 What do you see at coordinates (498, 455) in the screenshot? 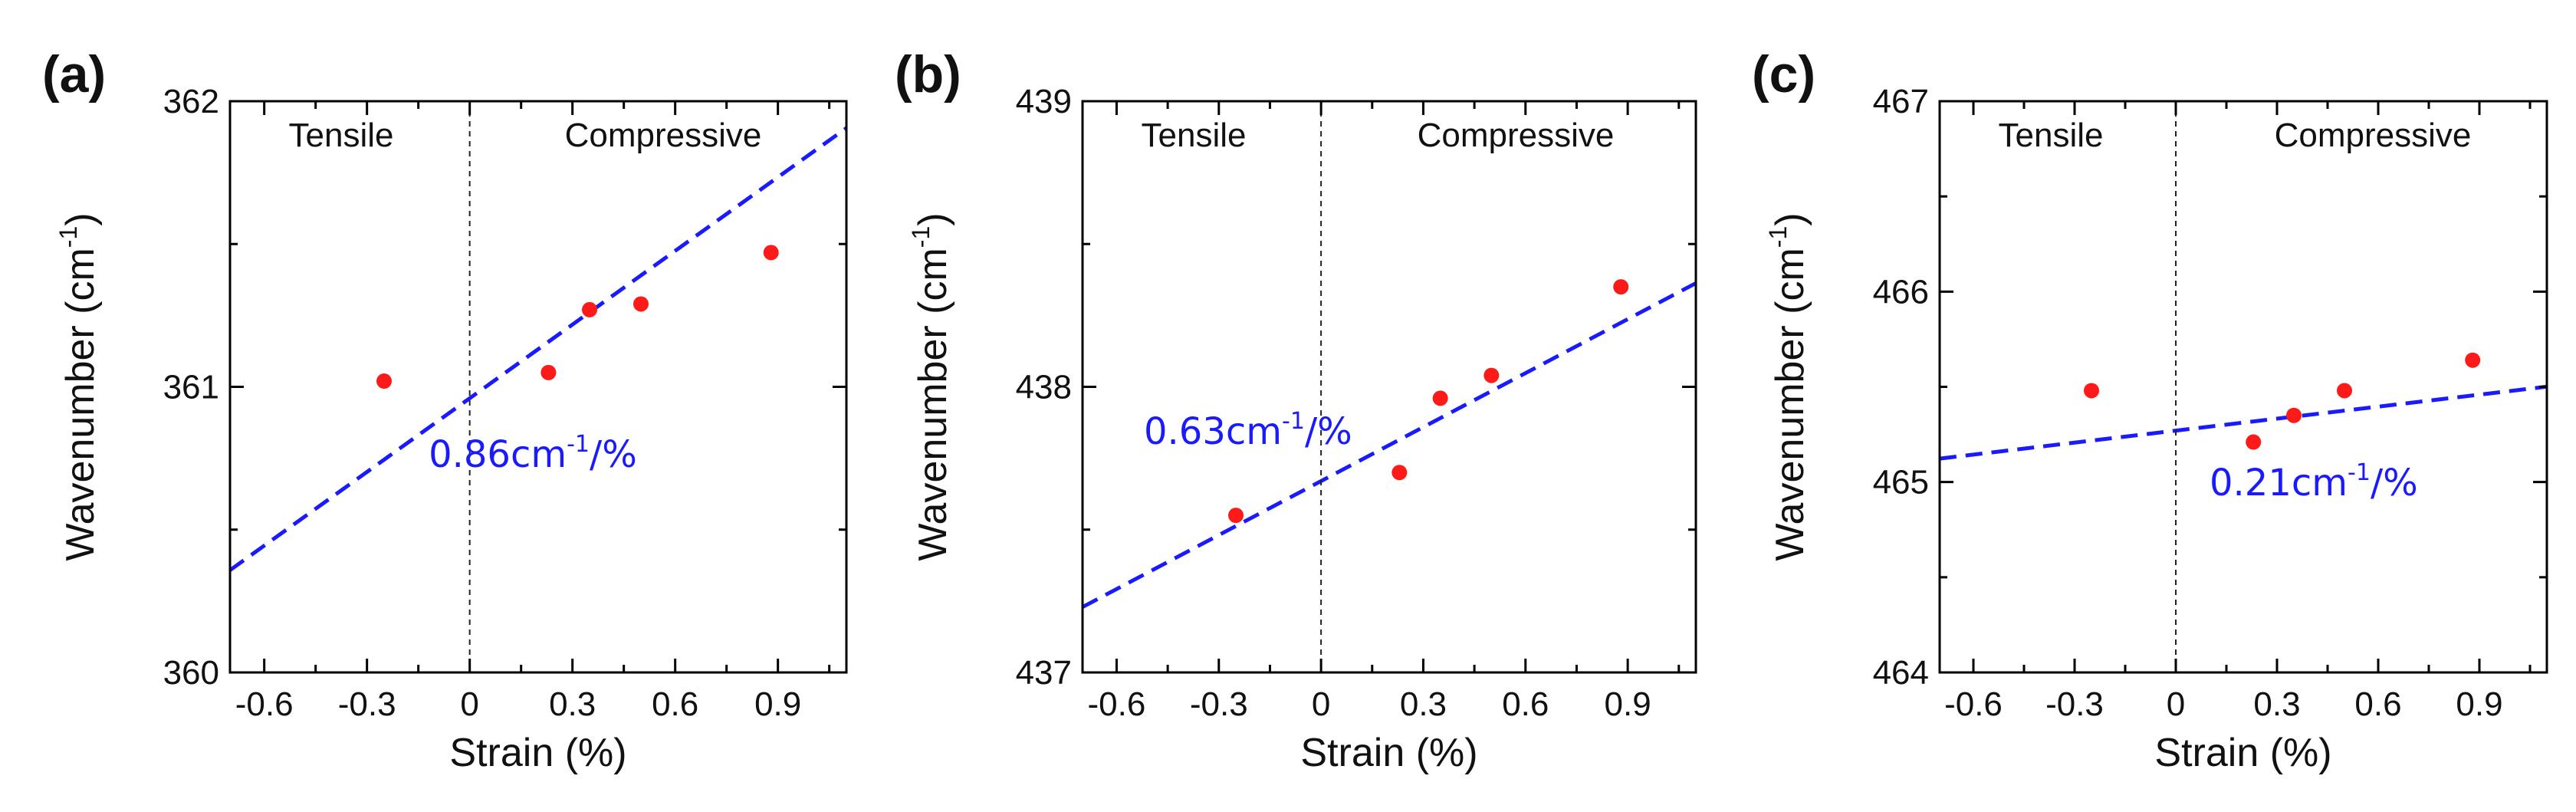
I see `slope-value: 0.86cm` at bounding box center [498, 455].